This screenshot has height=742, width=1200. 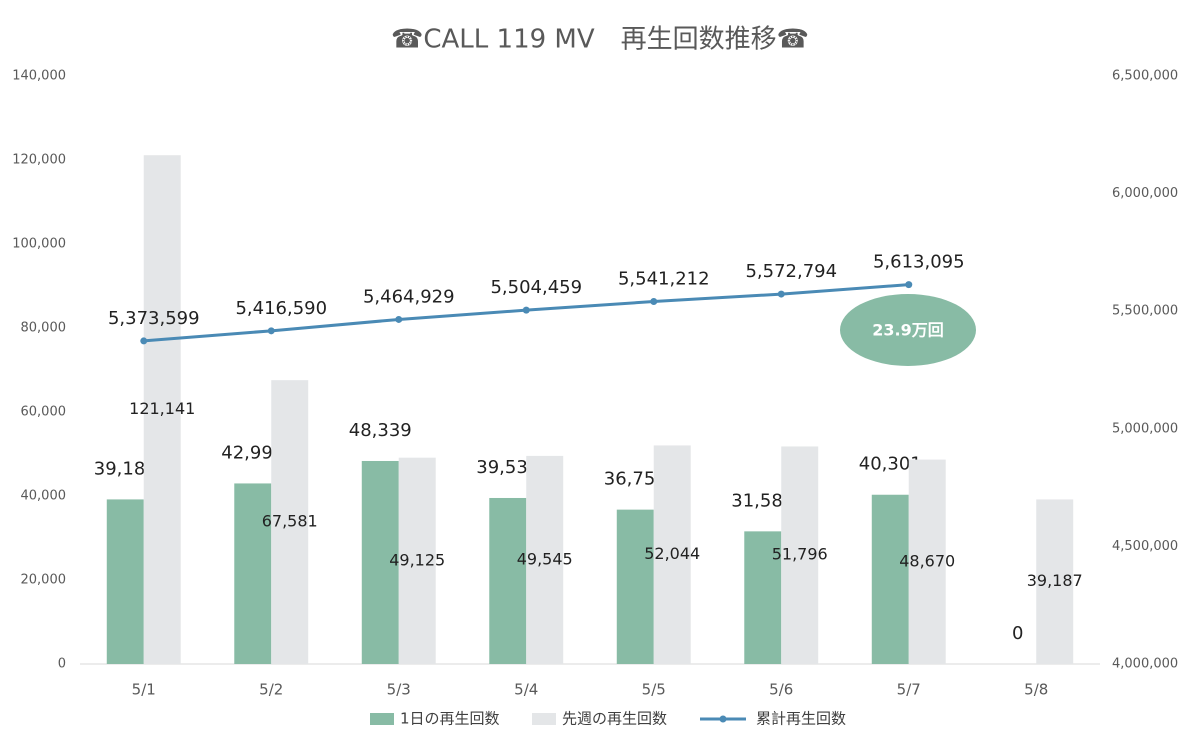 I want to click on annotation-bubble, so click(x=908, y=330).